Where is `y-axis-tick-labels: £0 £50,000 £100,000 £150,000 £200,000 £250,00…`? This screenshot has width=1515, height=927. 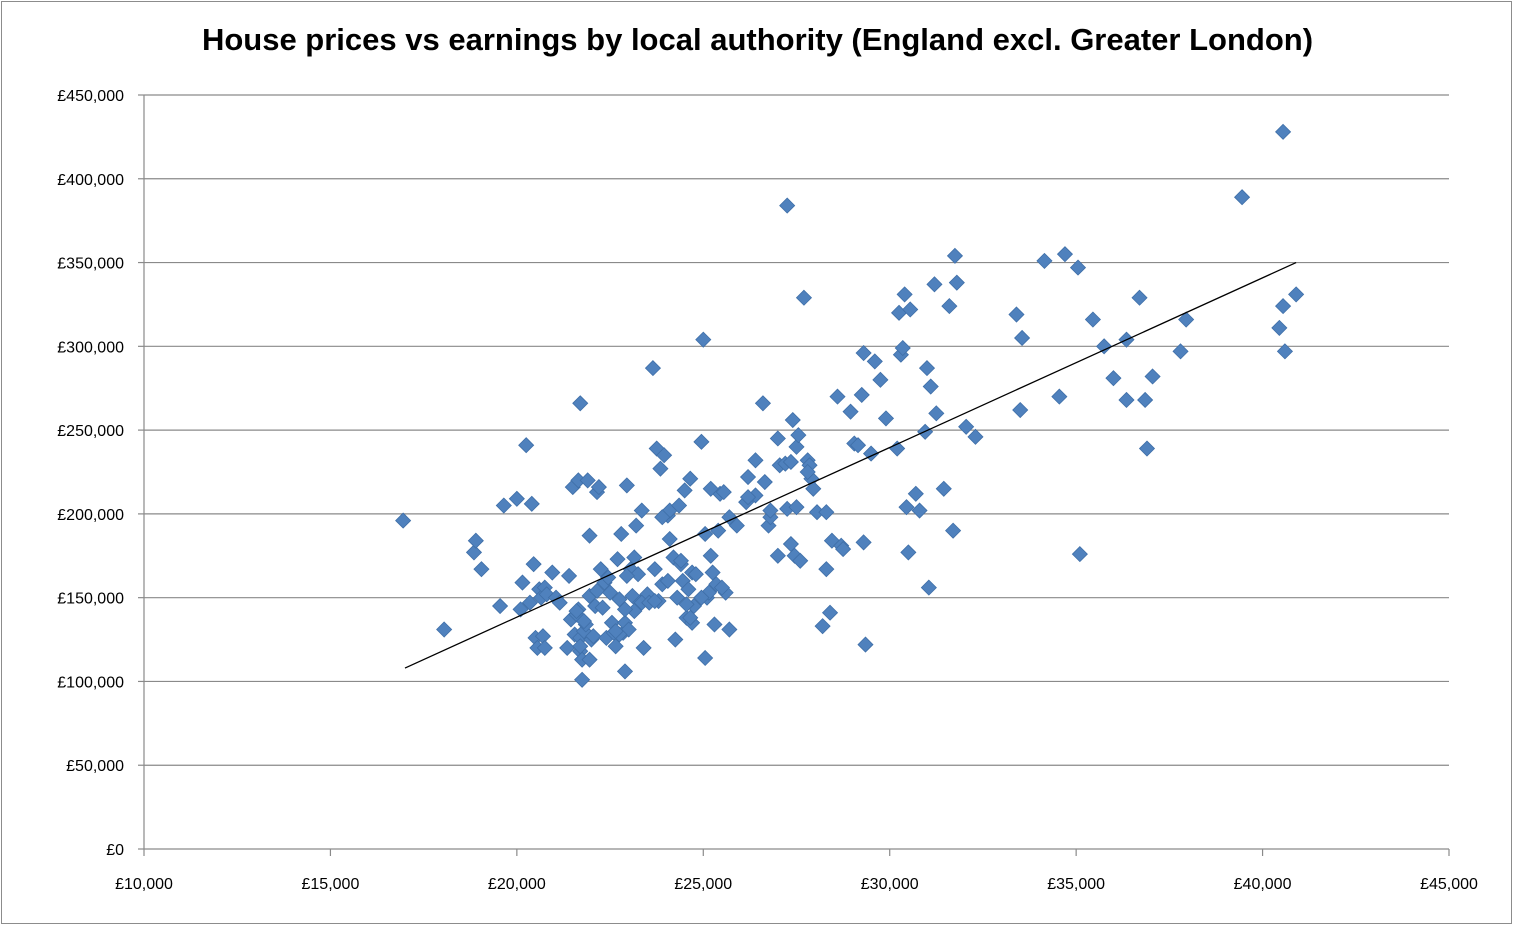 y-axis-tick-labels: £0 £50,000 £100,000 £150,000 £200,000 £250,00… is located at coordinates (90, 473).